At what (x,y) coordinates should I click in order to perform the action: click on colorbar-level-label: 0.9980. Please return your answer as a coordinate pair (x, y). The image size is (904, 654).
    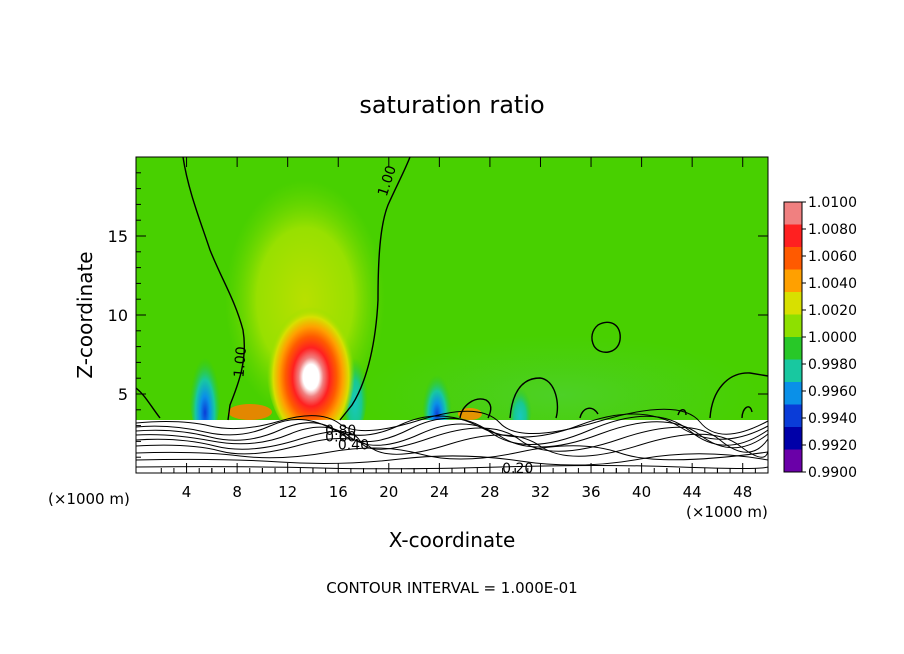
    Looking at the image, I should click on (832, 365).